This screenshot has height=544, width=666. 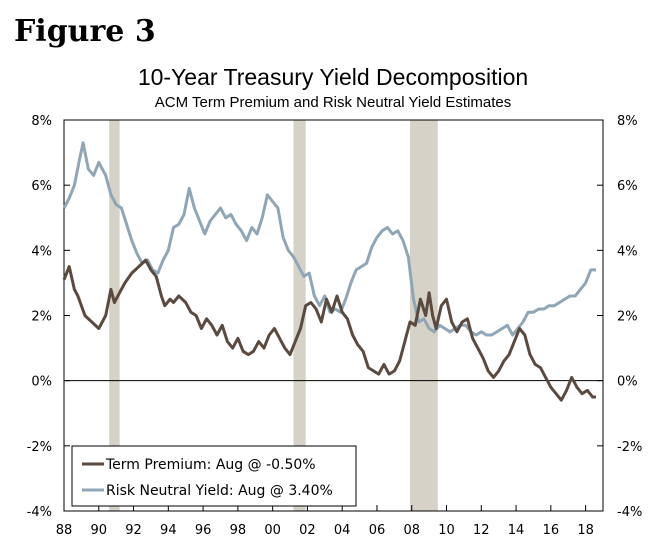 I want to click on y-tick-label-left: 4%, so click(x=41, y=251).